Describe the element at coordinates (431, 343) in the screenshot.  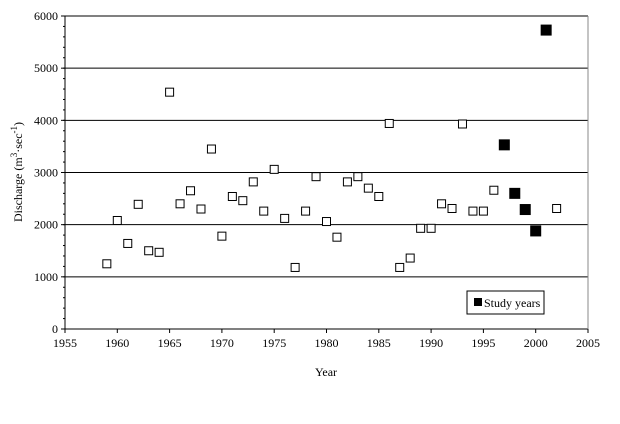
I see `x-tick-label: 1990` at that location.